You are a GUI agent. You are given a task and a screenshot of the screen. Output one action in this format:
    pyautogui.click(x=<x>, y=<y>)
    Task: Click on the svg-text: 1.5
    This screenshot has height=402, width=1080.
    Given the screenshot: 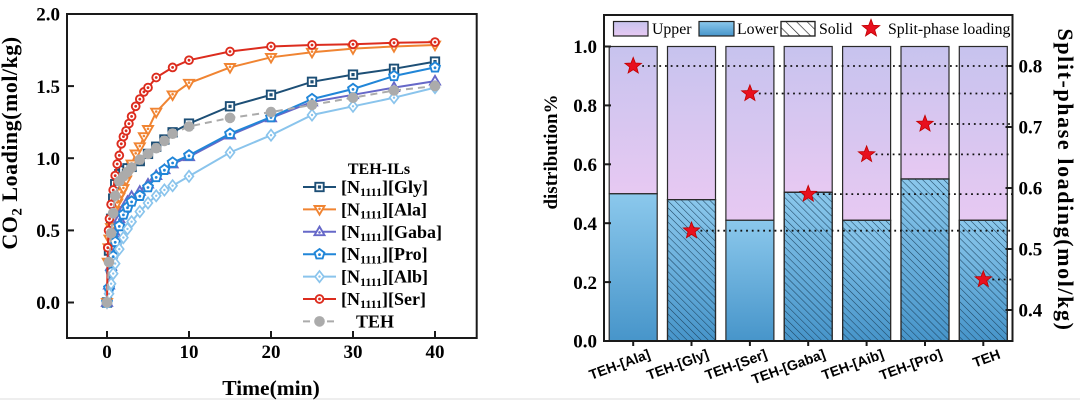 What is the action you would take?
    pyautogui.click(x=48, y=87)
    